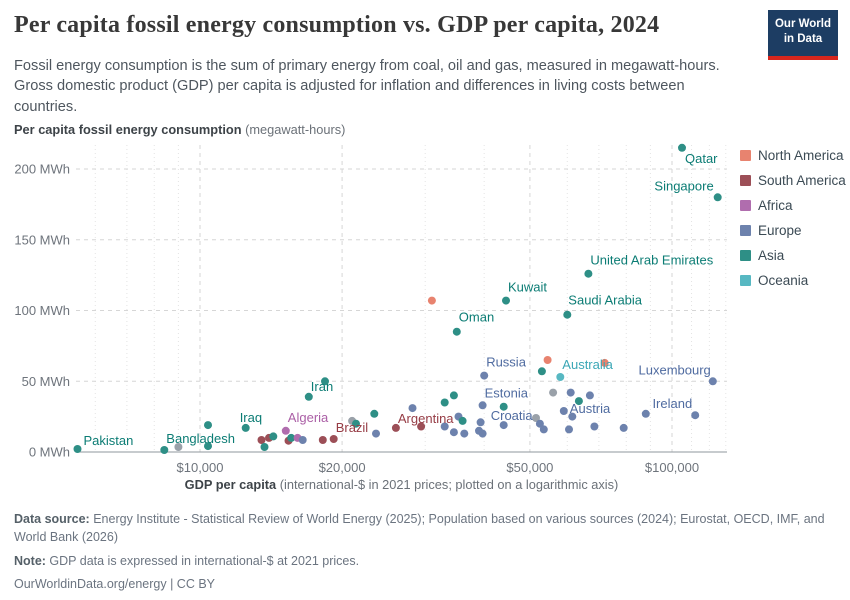  Describe the element at coordinates (793, 205) in the screenshot. I see `legend-item-africa: Africa` at that location.